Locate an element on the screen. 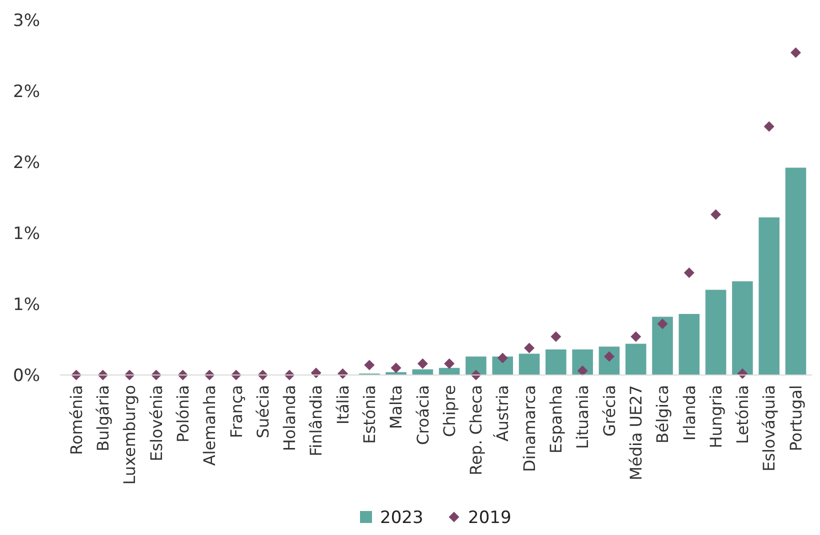  x-tick-label: Itália is located at coordinates (342, 404).